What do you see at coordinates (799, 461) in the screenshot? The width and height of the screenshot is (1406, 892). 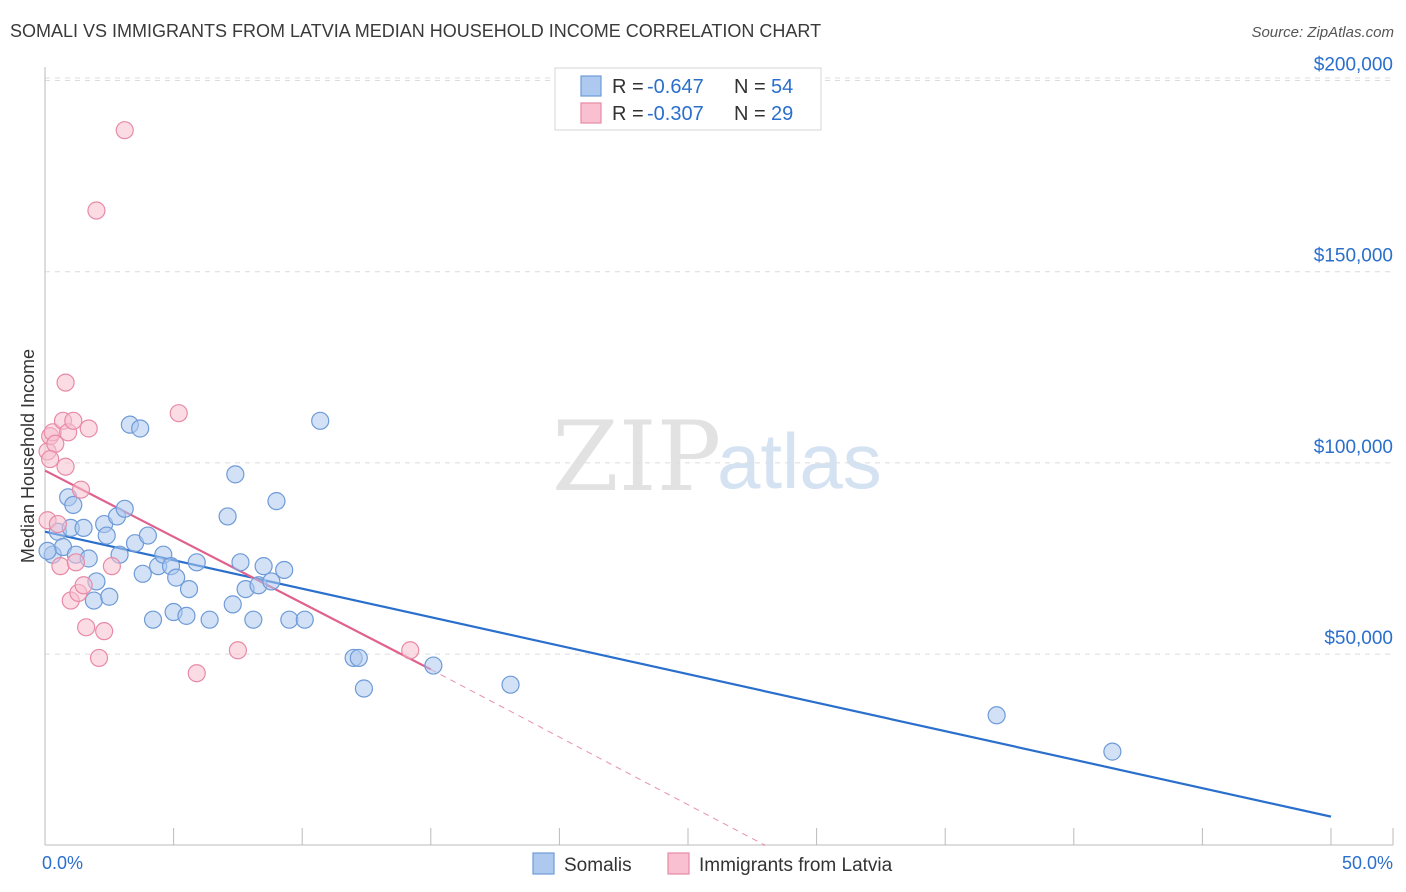 I see `watermark-atlas: atlas` at bounding box center [799, 461].